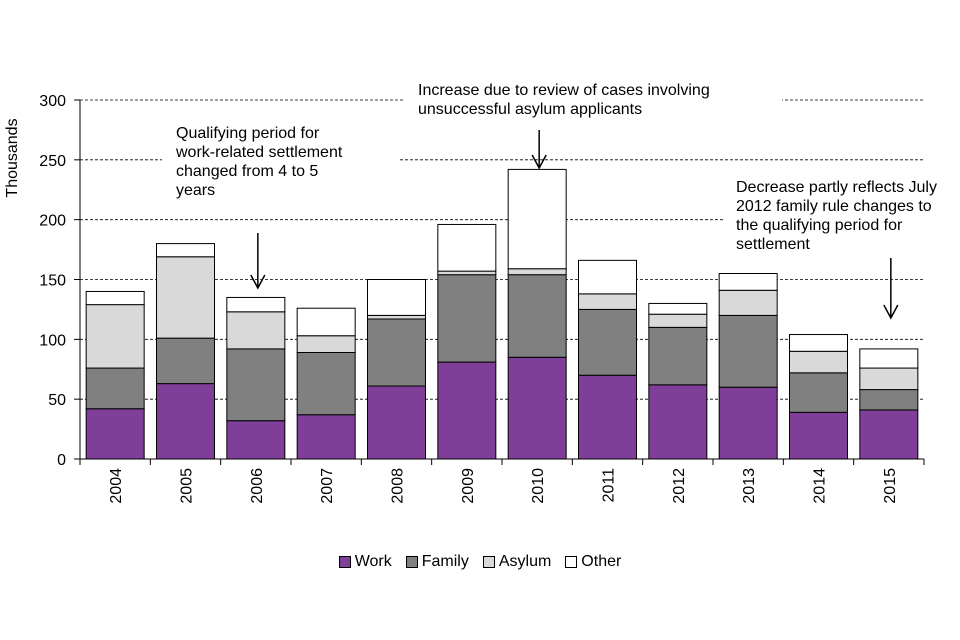  I want to click on x-tick-label-2015: 2015, so click(890, 486).